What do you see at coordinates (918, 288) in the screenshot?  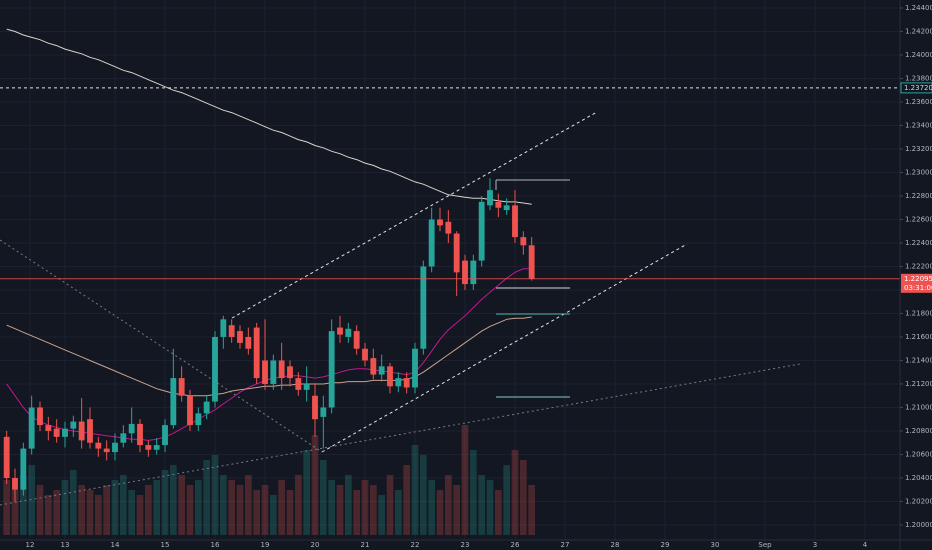 I see `countdown-label: 03:31:00` at bounding box center [918, 288].